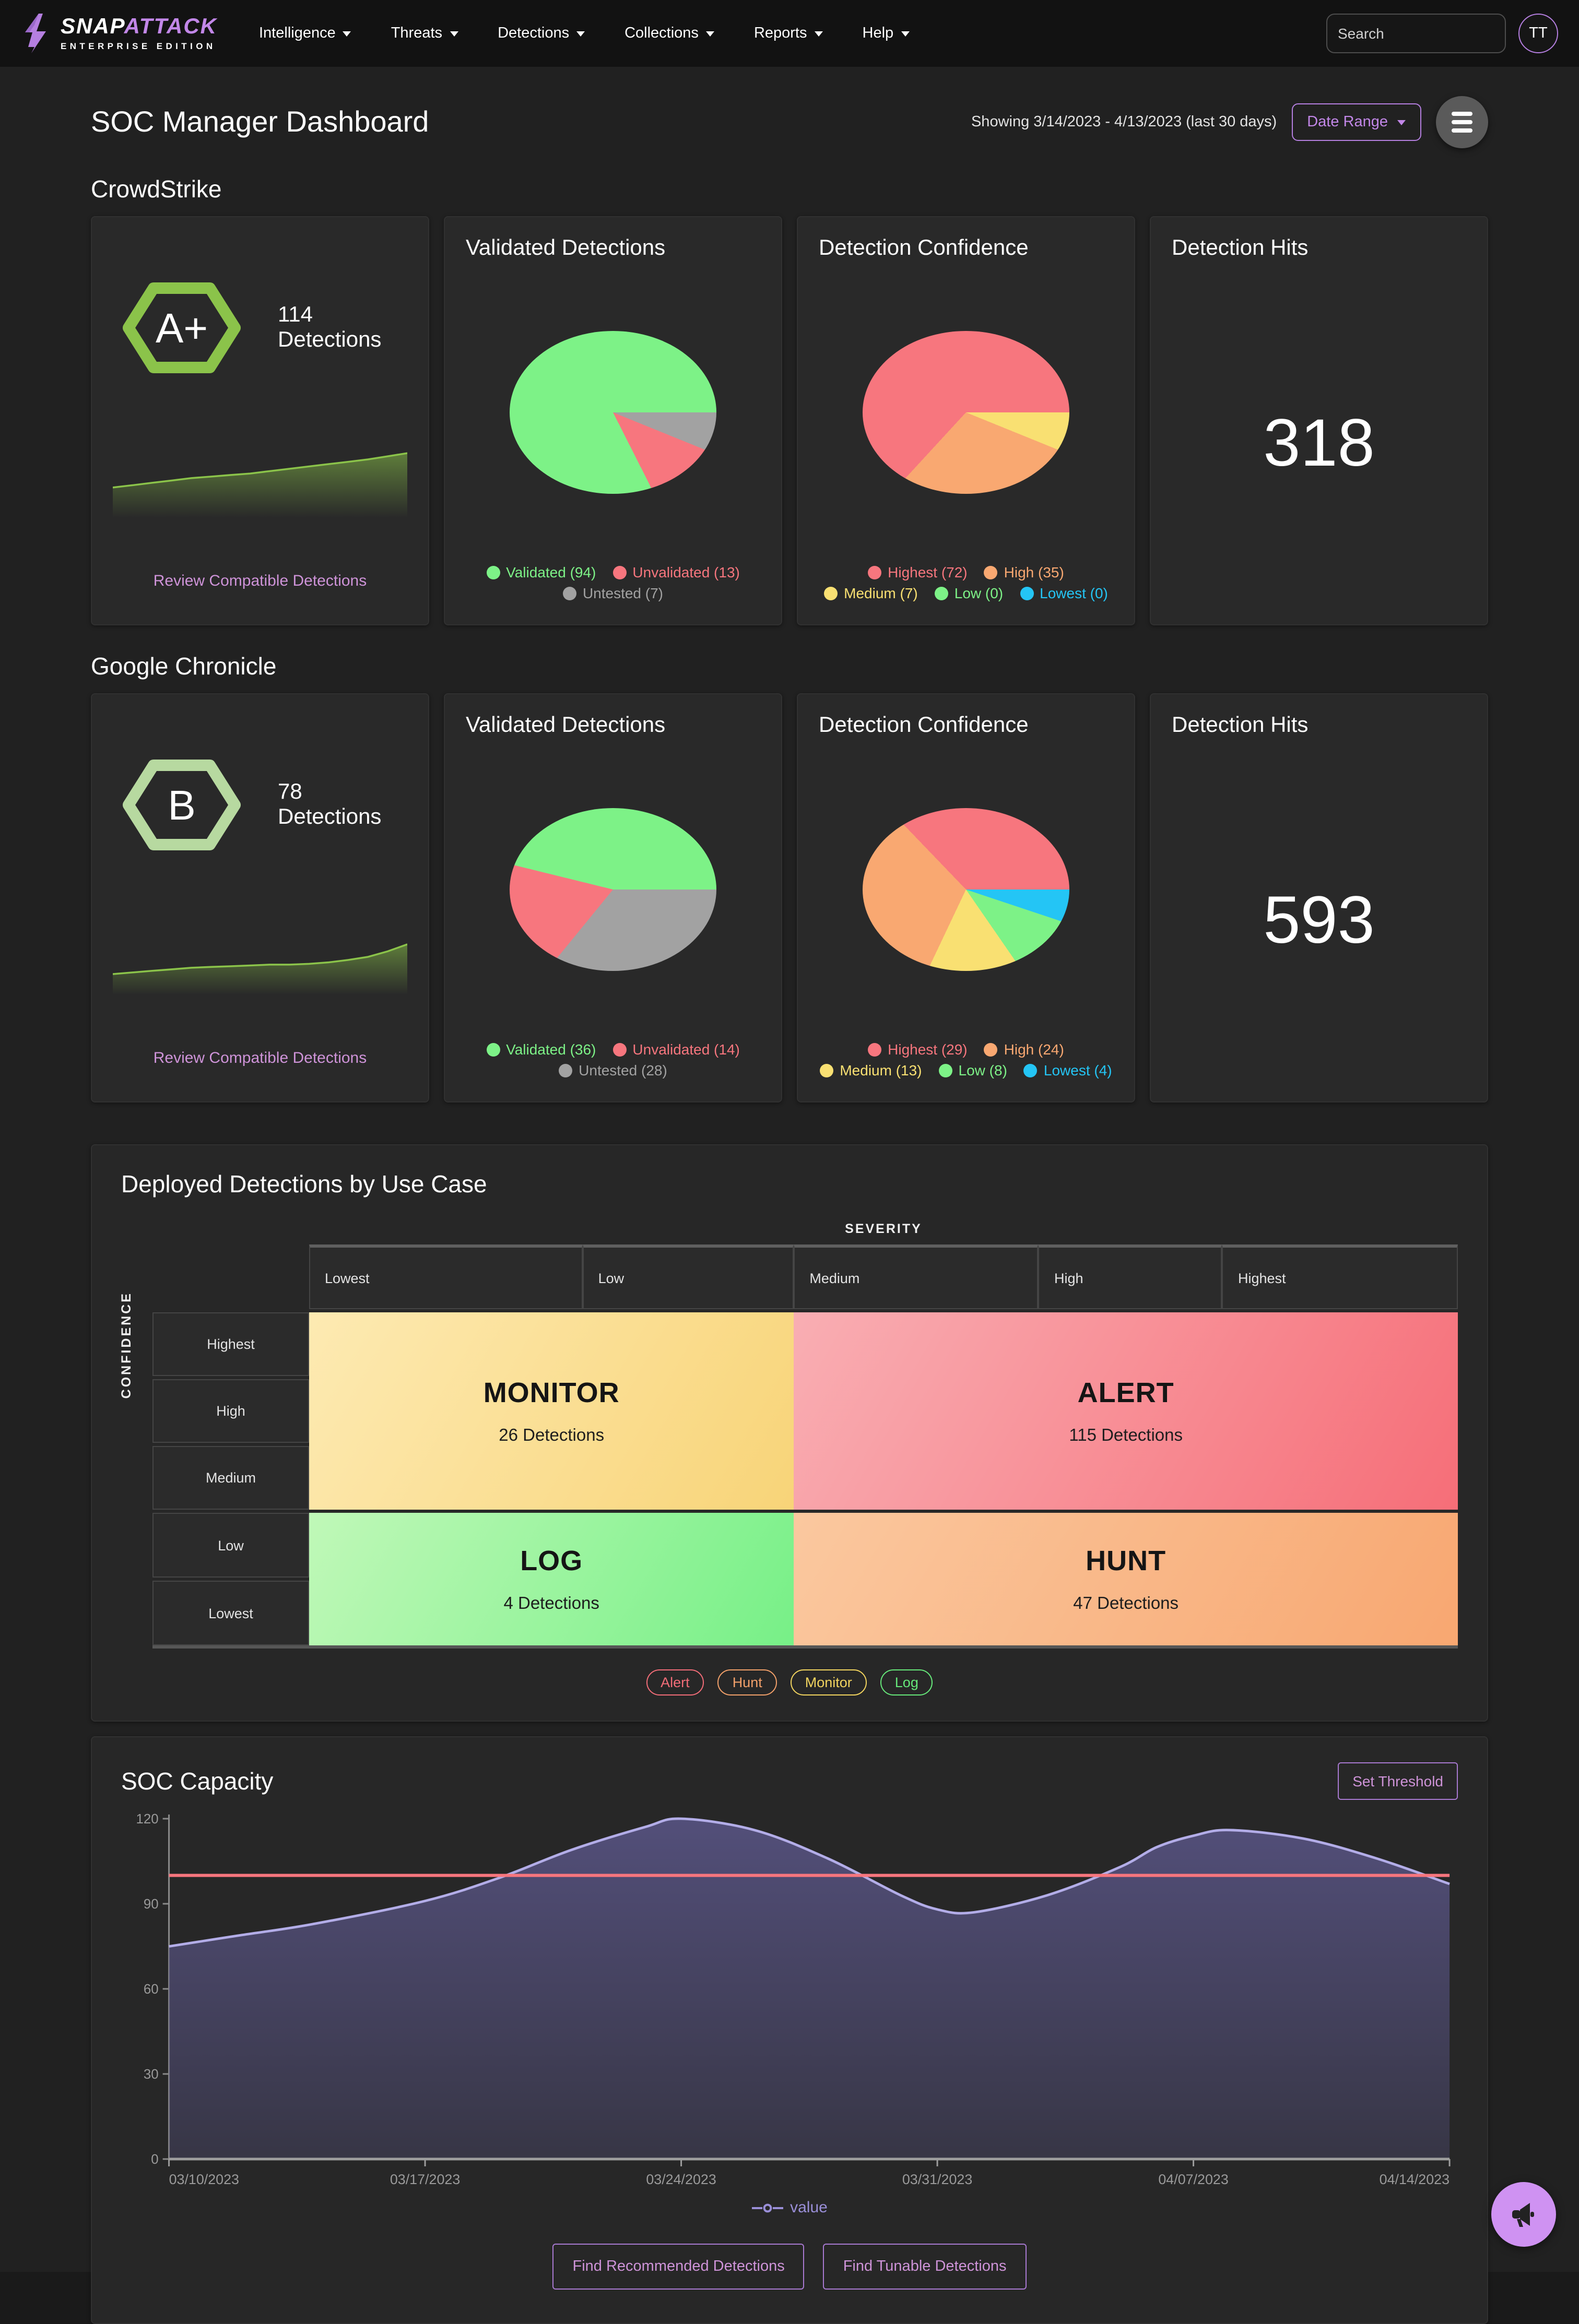  Describe the element at coordinates (1130, 1276) in the screenshot. I see `severity-col-high: High` at that location.